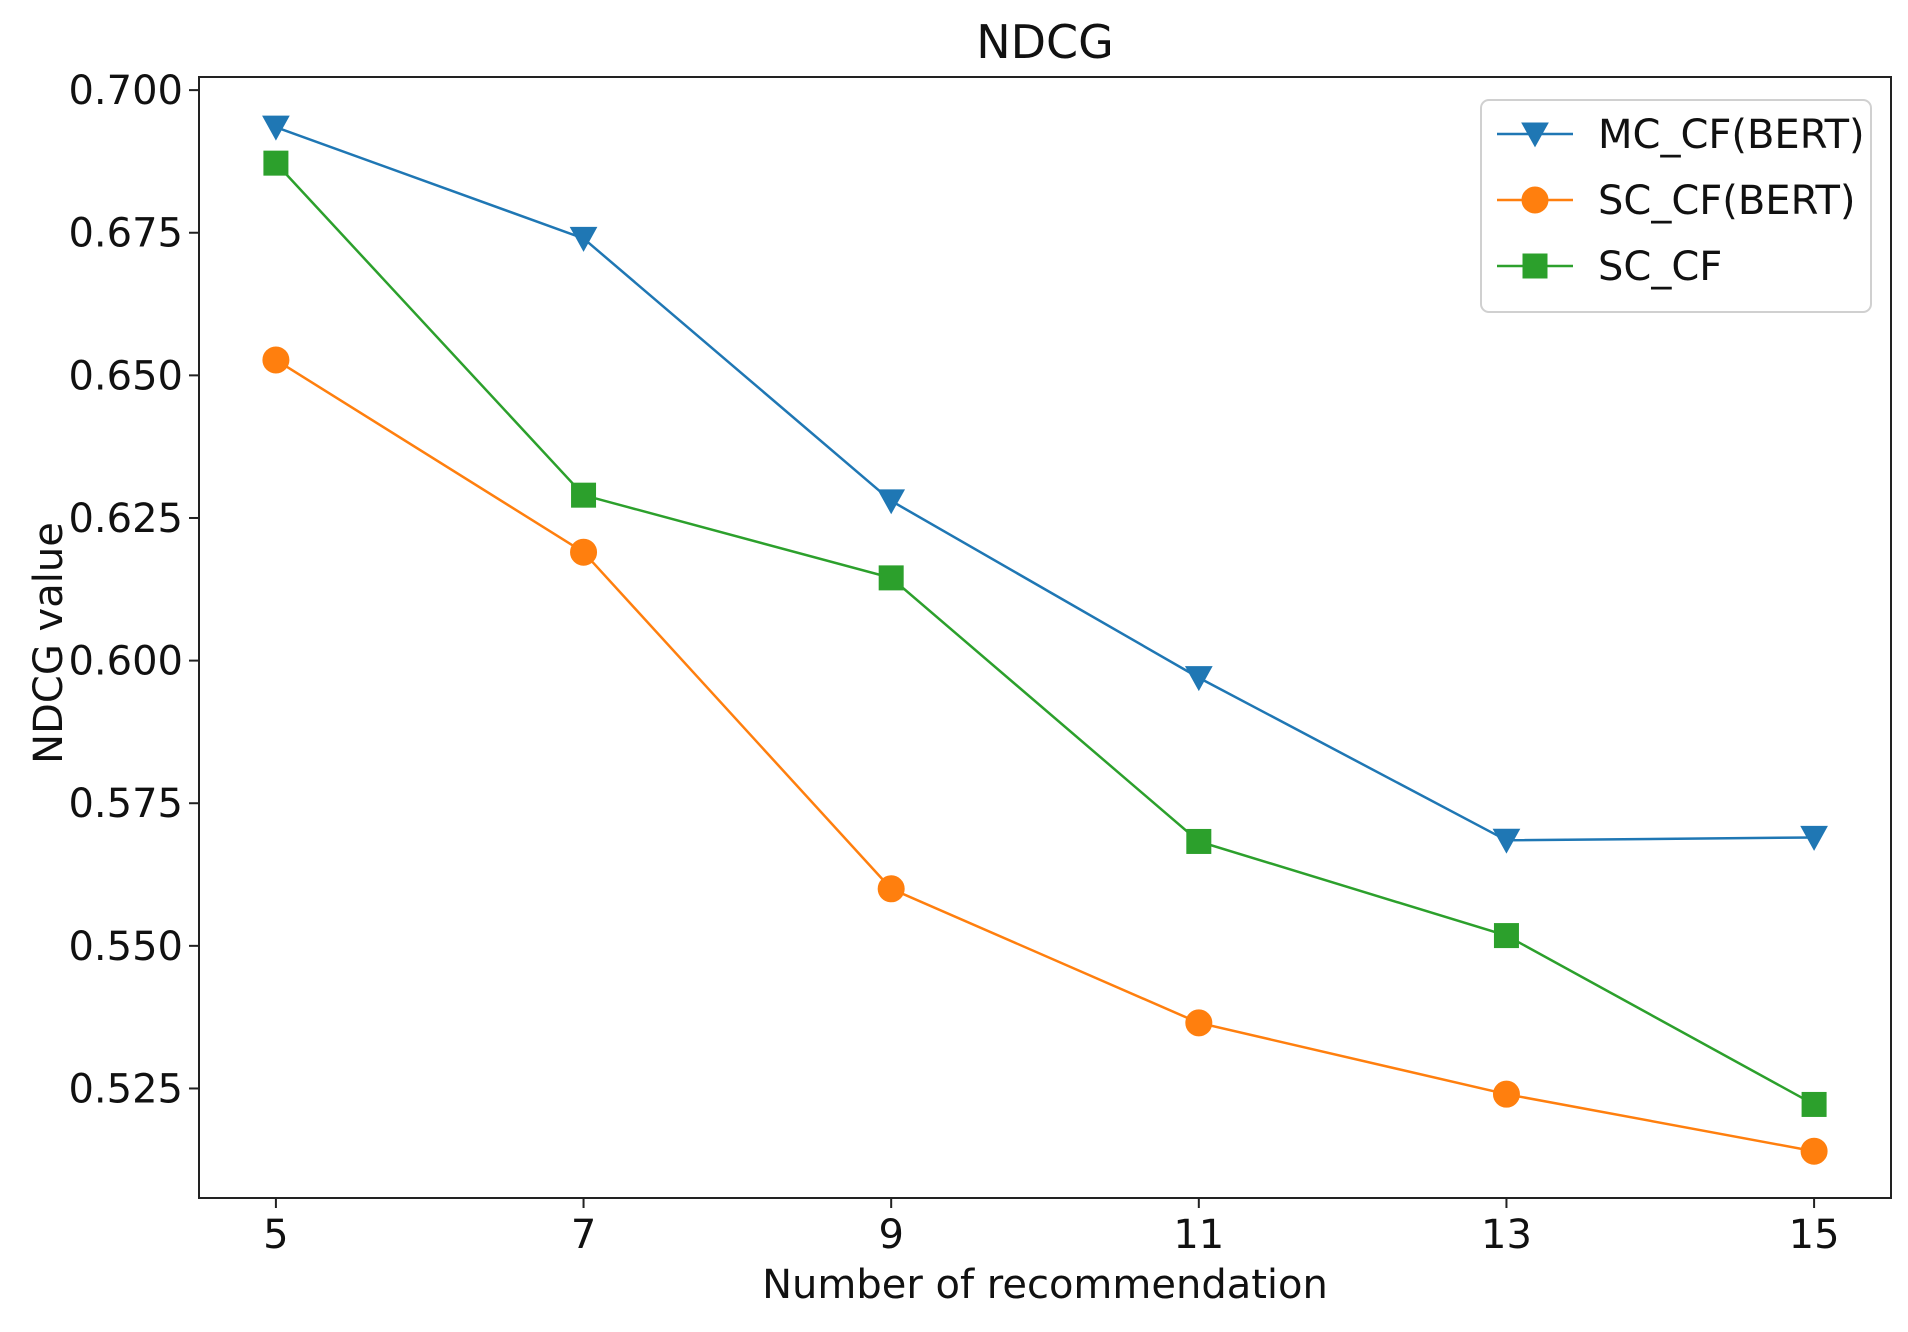  What do you see at coordinates (890, 1235) in the screenshot?
I see `x-tick-label: 9` at bounding box center [890, 1235].